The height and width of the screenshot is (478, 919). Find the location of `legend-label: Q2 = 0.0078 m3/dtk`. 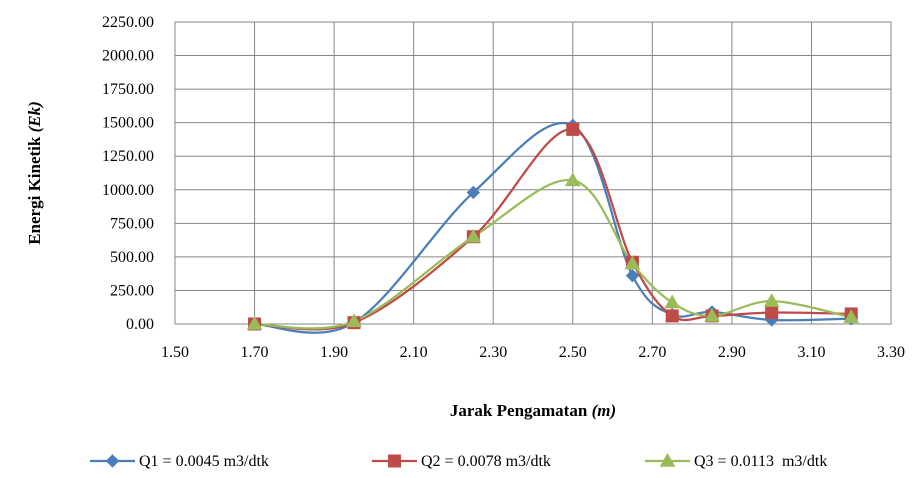

legend-label: Q2 = 0.0078 m3/dtk is located at coordinates (486, 461).